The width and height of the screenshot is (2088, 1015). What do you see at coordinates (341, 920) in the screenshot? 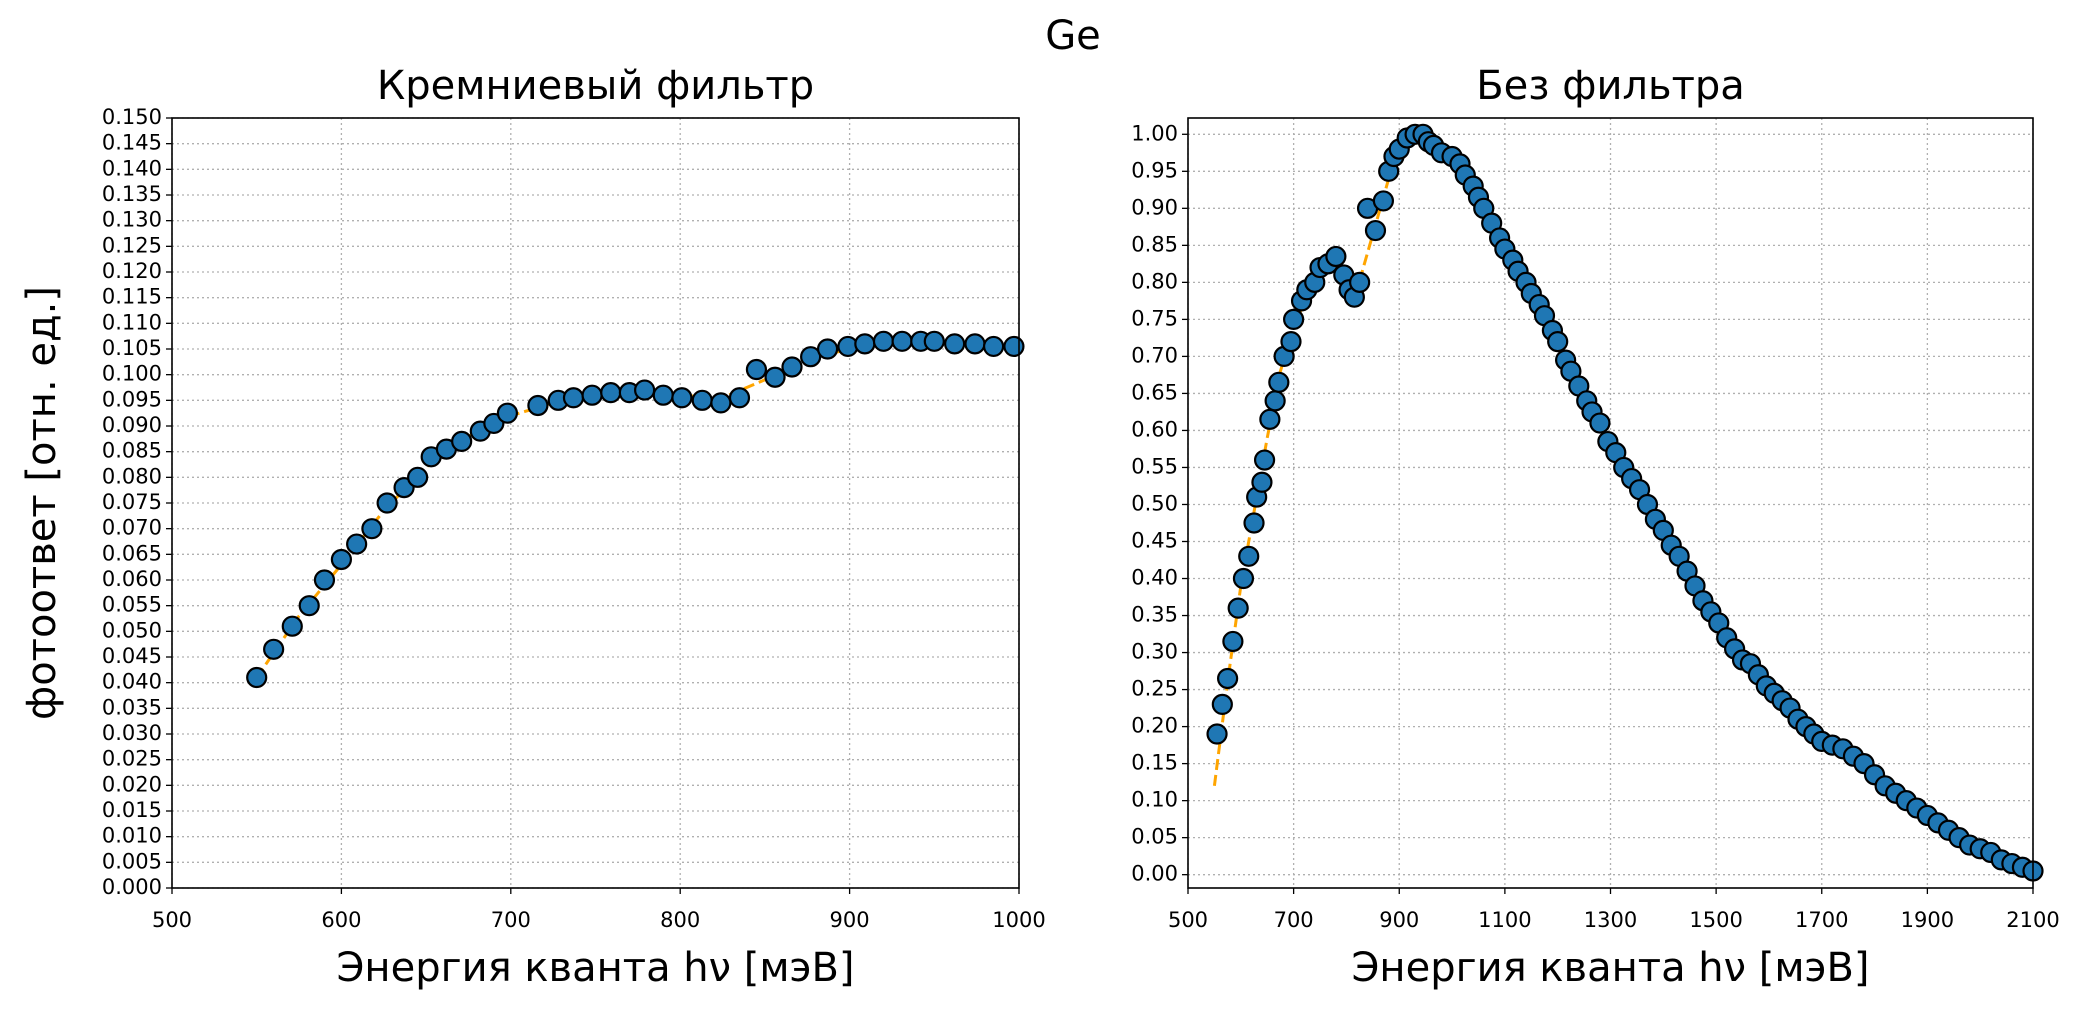
I see `x-tick-label: 600` at bounding box center [341, 920].